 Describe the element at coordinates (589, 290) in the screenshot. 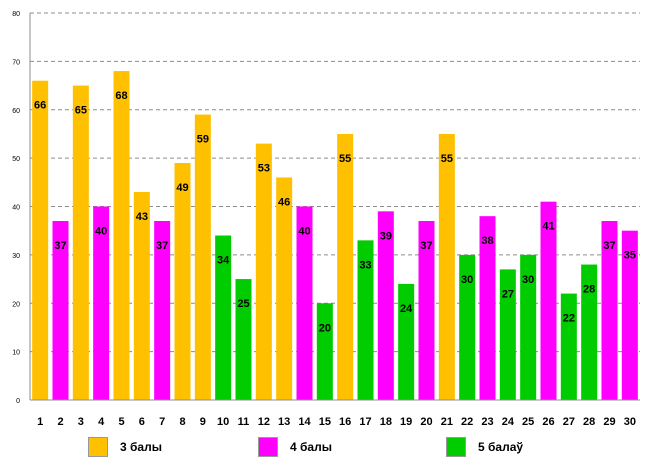

I see `data-label: 28` at that location.